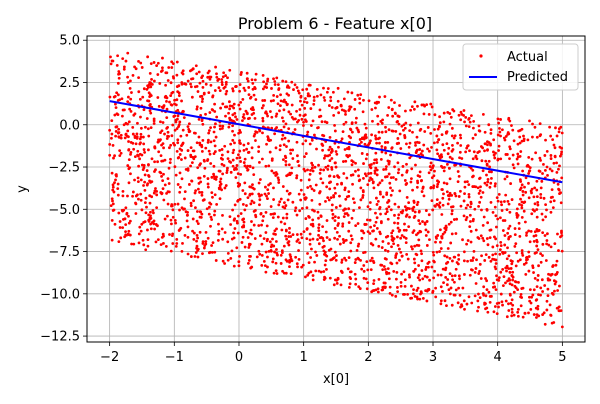 Image resolution: width=600 pixels, height=404 pixels. What do you see at coordinates (64, 210) in the screenshot?
I see `y-tick-label: −5.0` at bounding box center [64, 210].